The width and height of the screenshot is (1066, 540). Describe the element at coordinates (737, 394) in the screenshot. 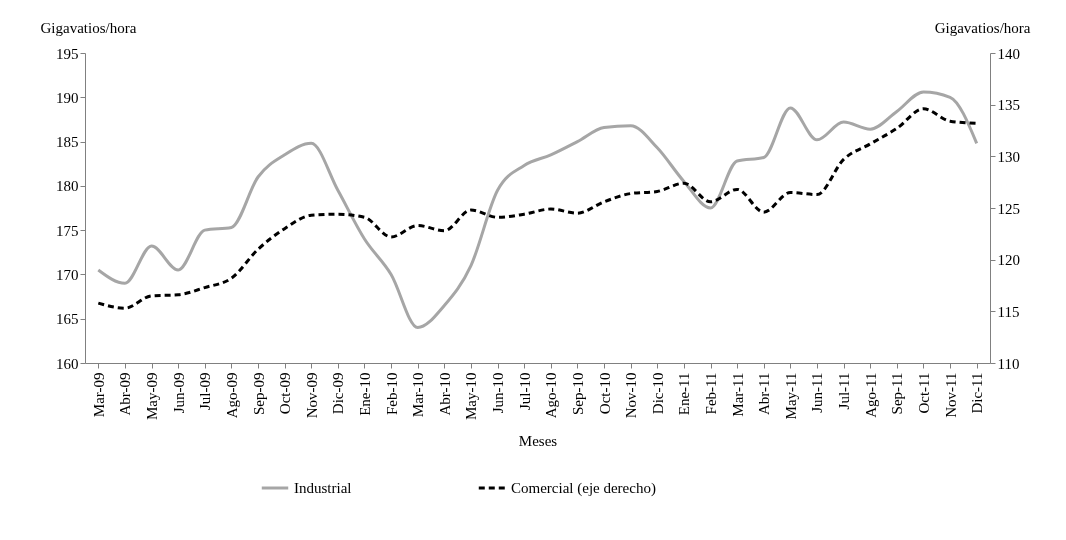

I see `x-tick-label: Mar-11` at that location.